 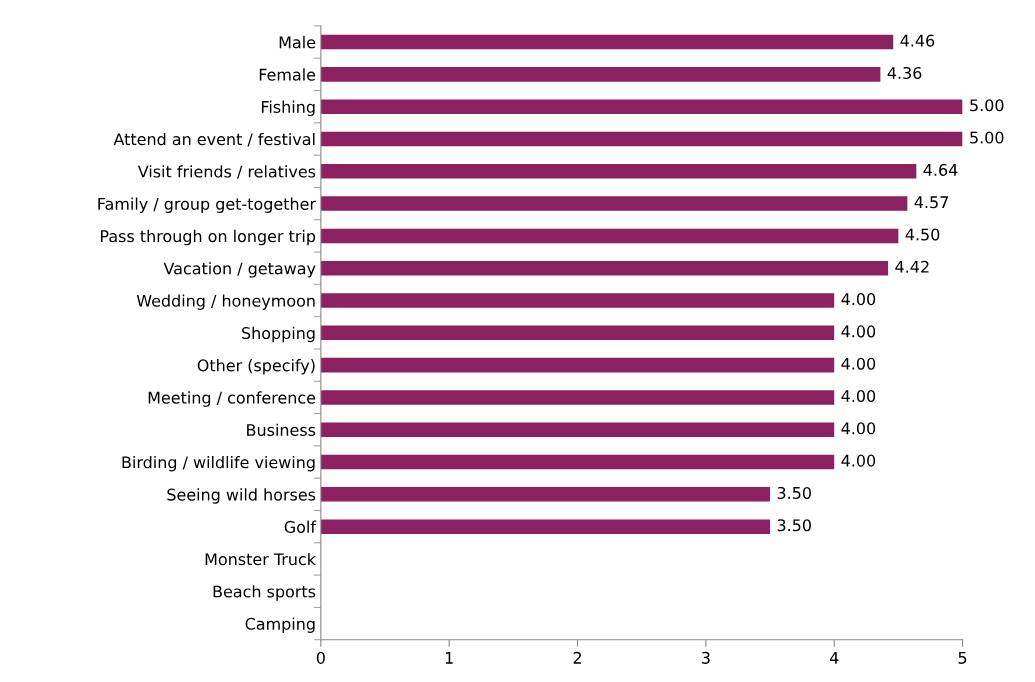 I want to click on y-tick-label: Pass through on longer trip, so click(x=208, y=237).